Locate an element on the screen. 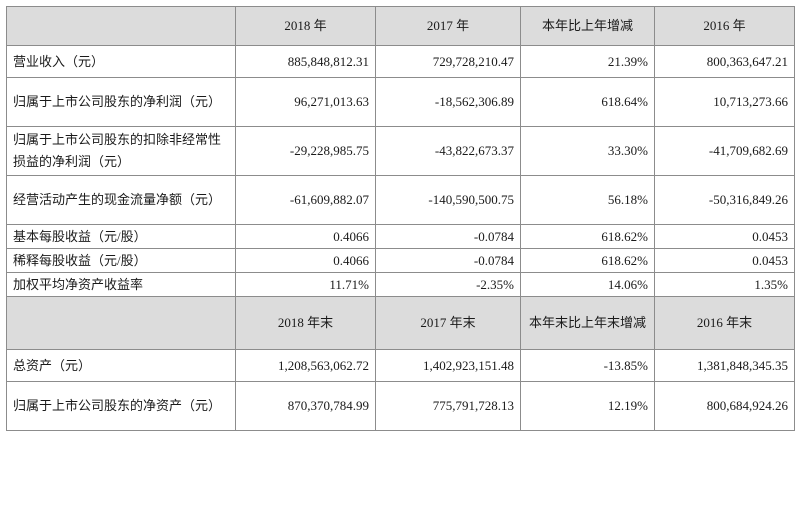 This screenshot has width=800, height=514. row-label: 归属于上市公司股东的净资产（元） is located at coordinates (121, 406).